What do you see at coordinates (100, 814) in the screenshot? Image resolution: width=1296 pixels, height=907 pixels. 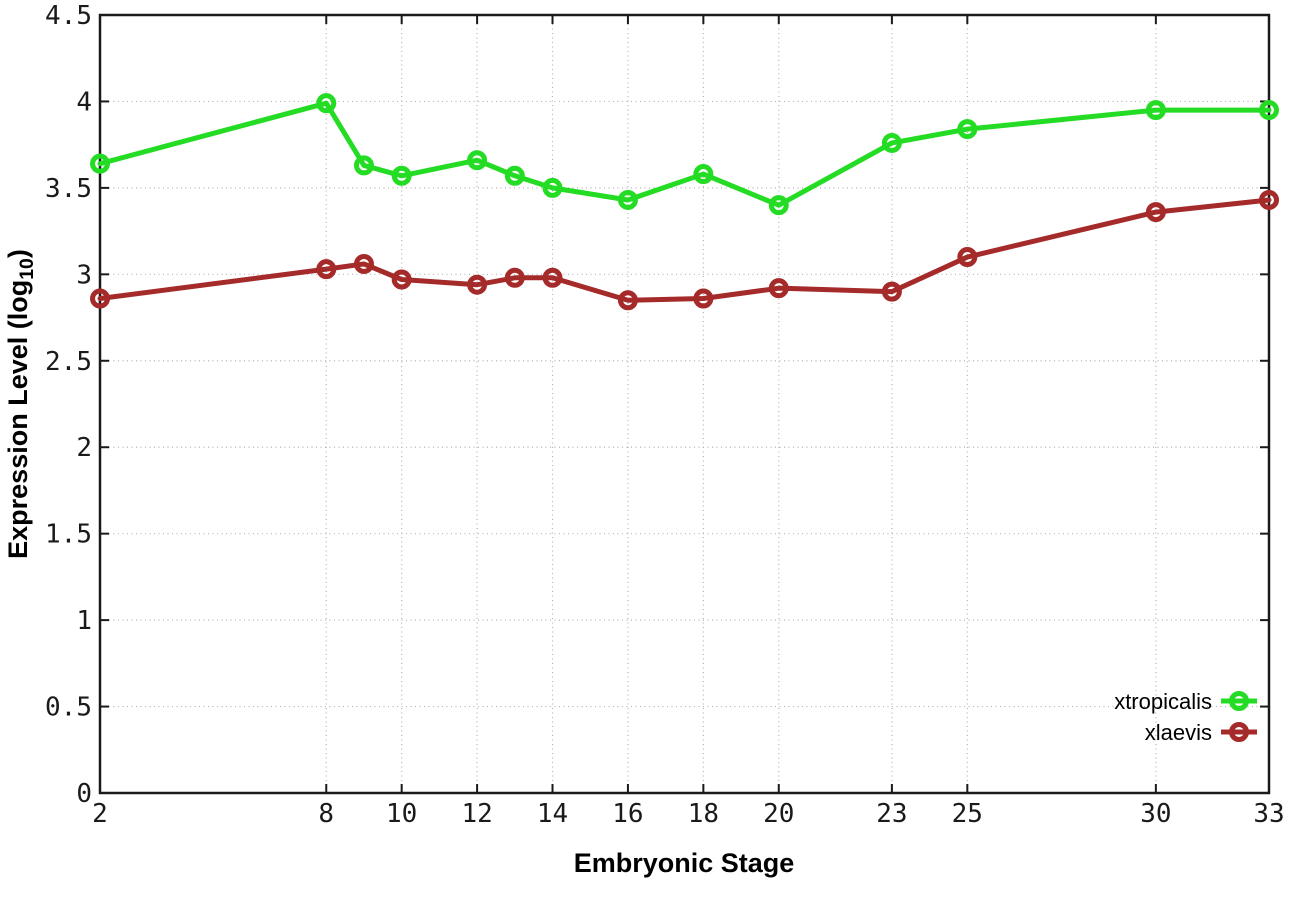 I see `x-tick-label: 2` at bounding box center [100, 814].